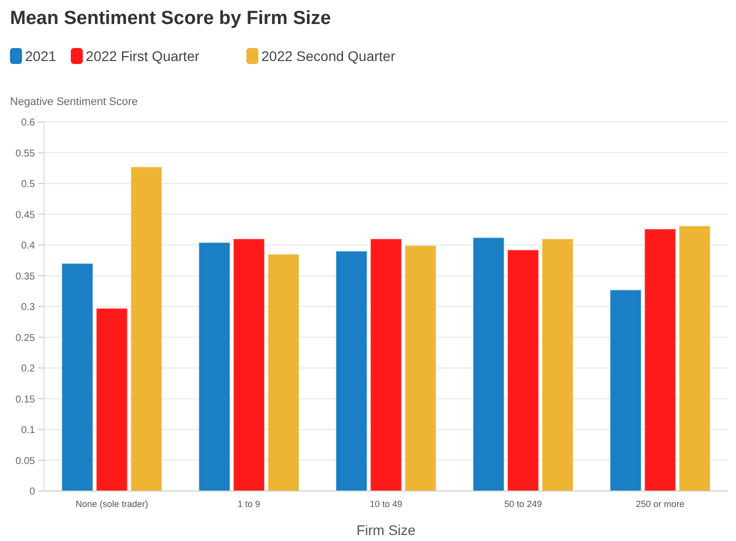 The width and height of the screenshot is (736, 541). What do you see at coordinates (143, 56) in the screenshot?
I see `legend-label: 2022 First Quarter` at bounding box center [143, 56].